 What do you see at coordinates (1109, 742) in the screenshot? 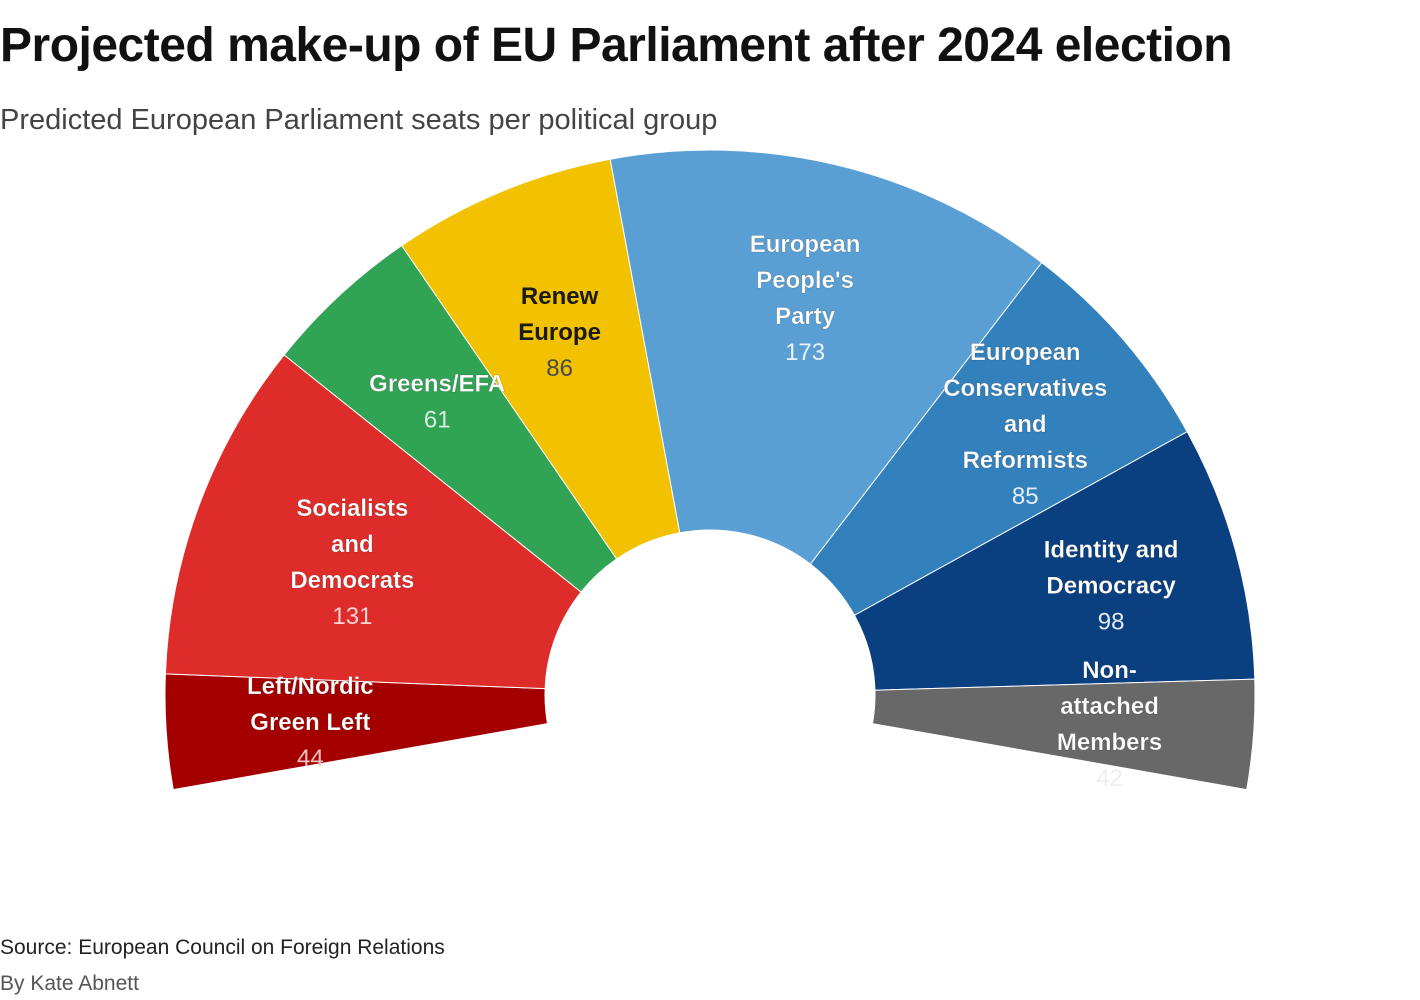
I see `segment-label: Members` at bounding box center [1109, 742].